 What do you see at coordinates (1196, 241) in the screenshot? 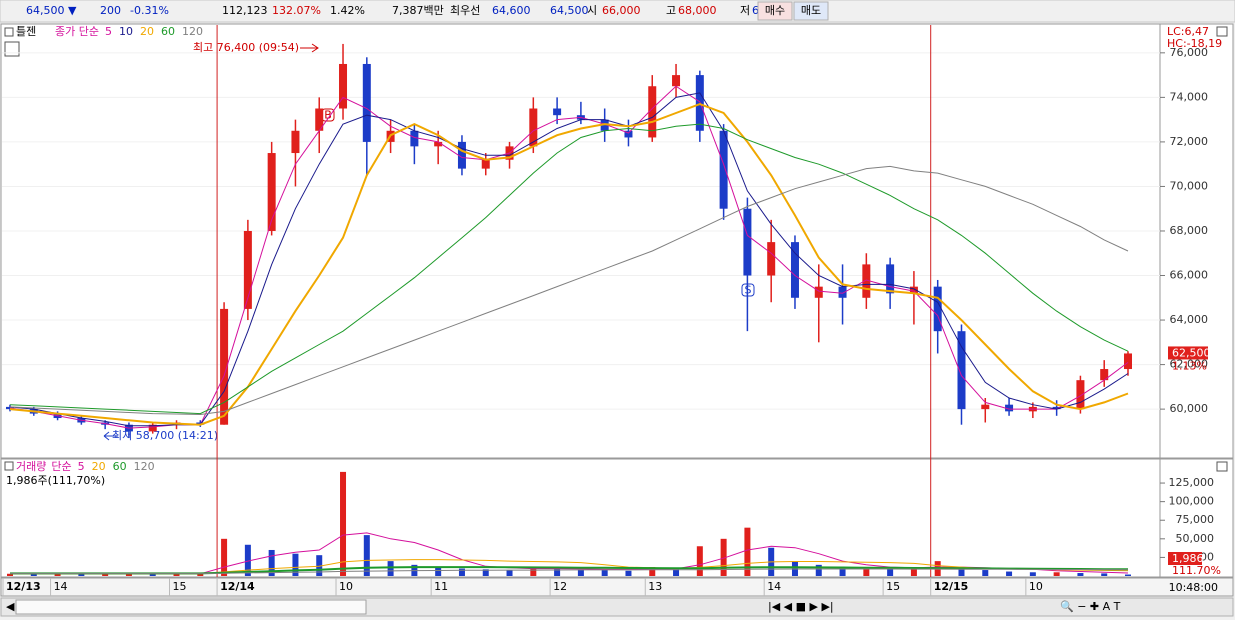
I see `price-axis-panel` at bounding box center [1196, 241].